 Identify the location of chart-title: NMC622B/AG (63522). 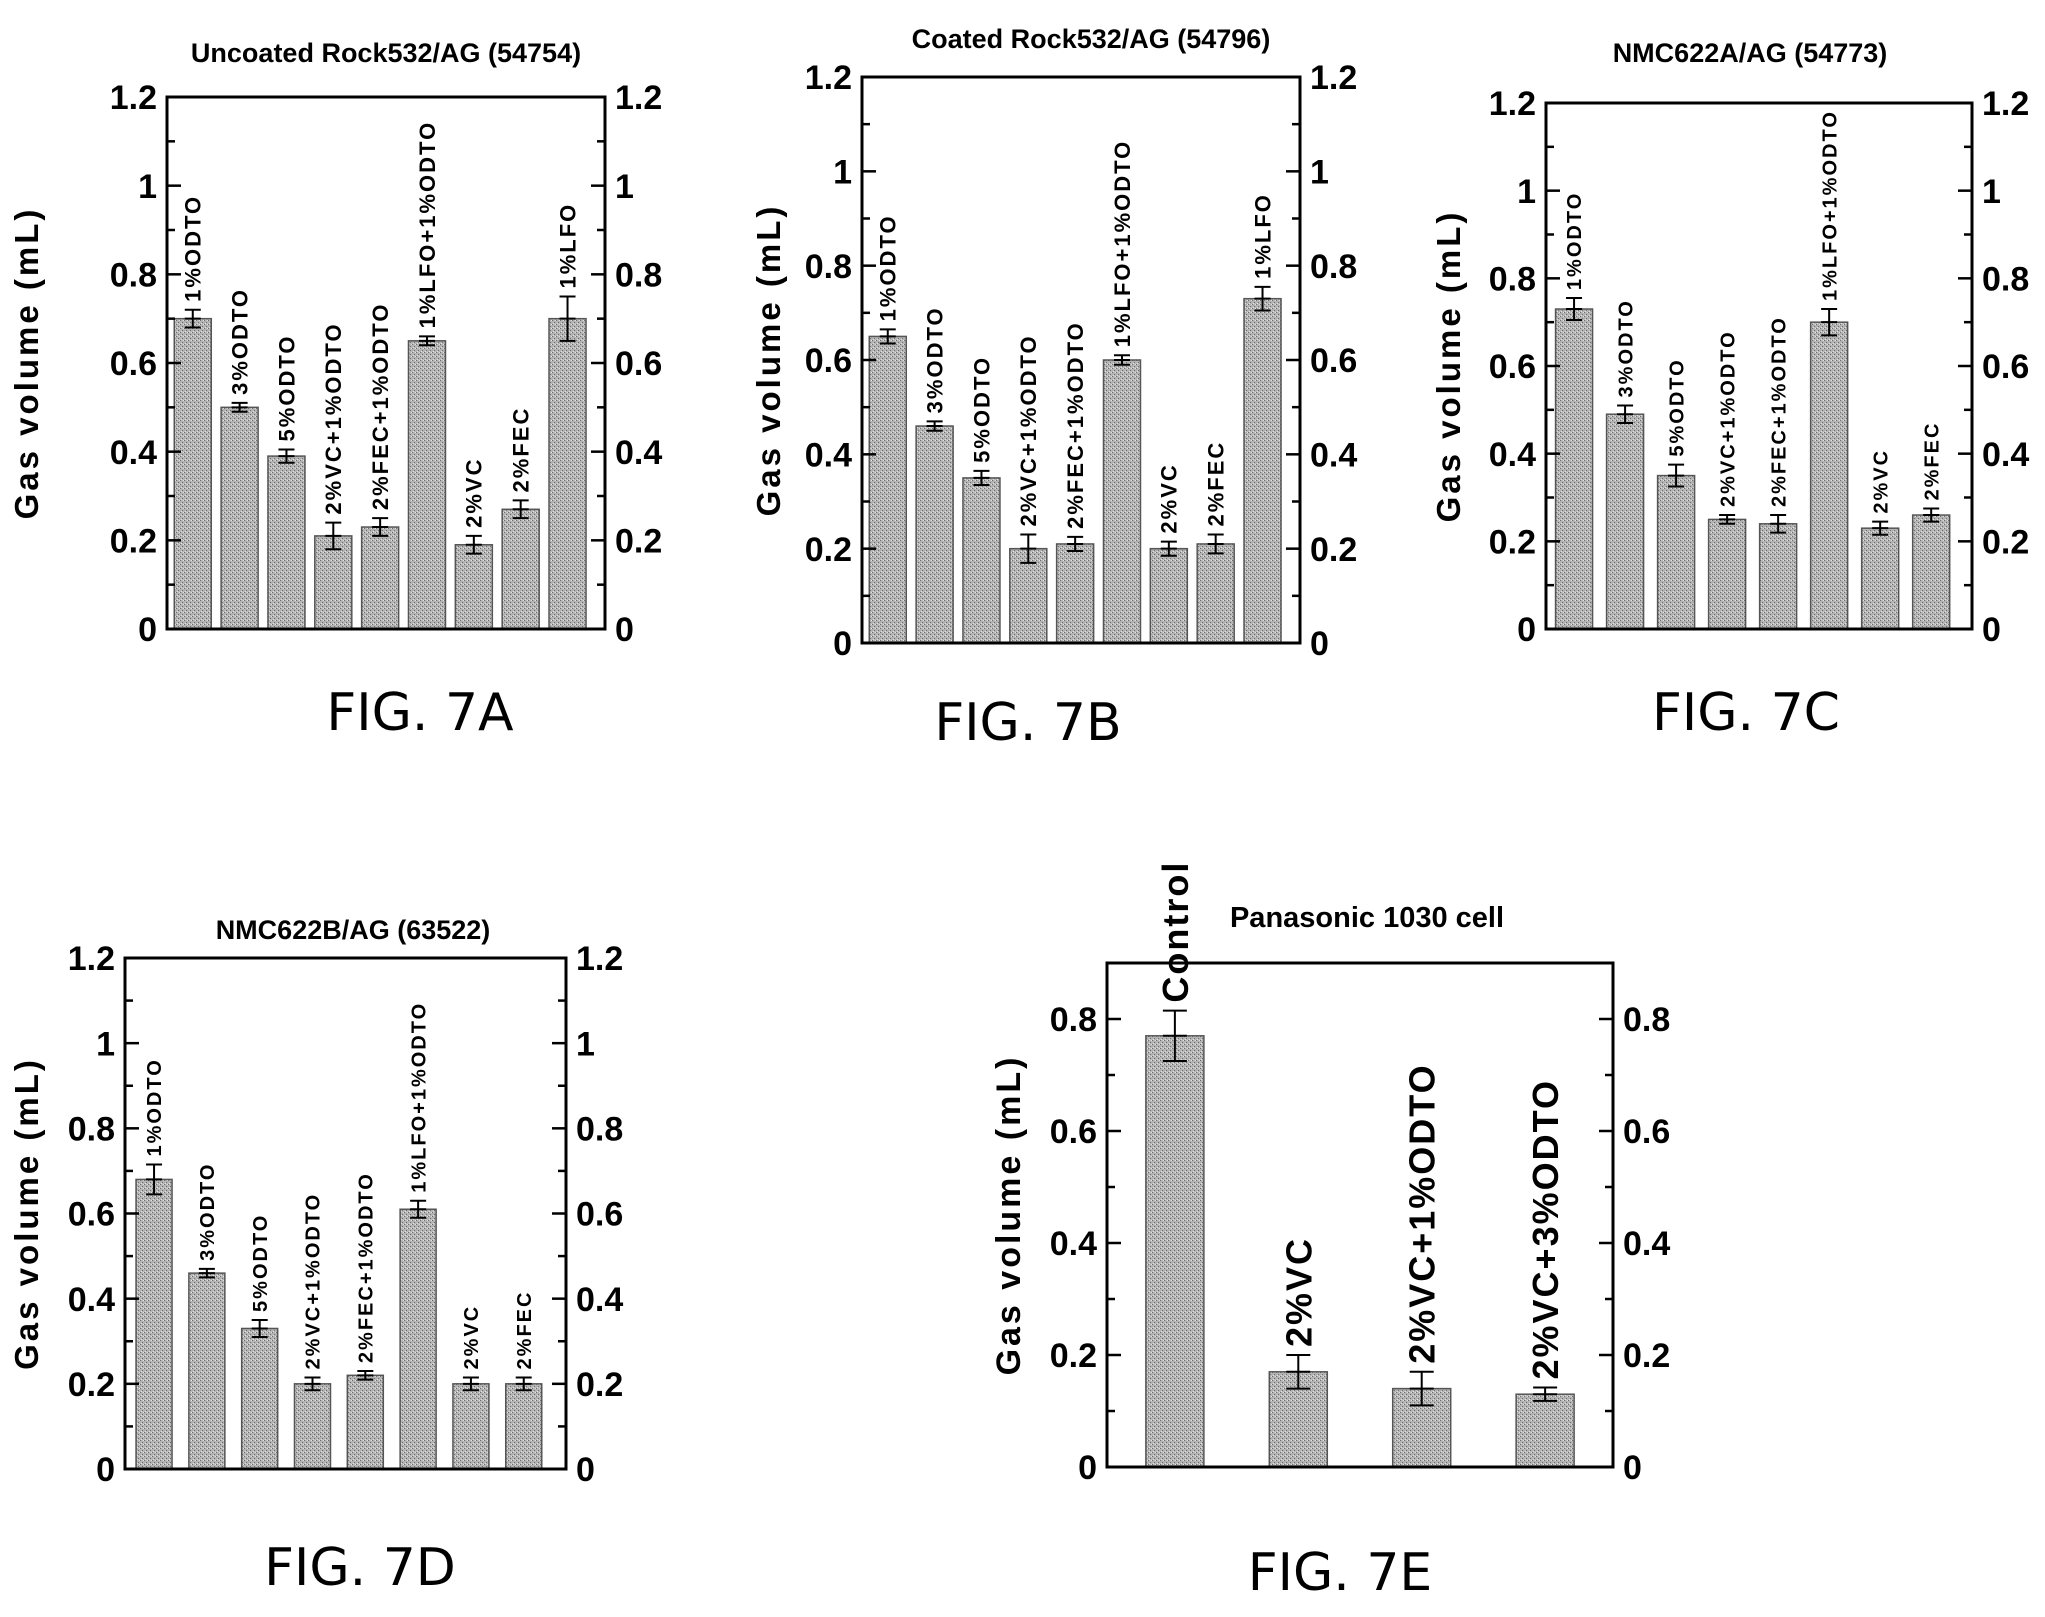
(353, 930).